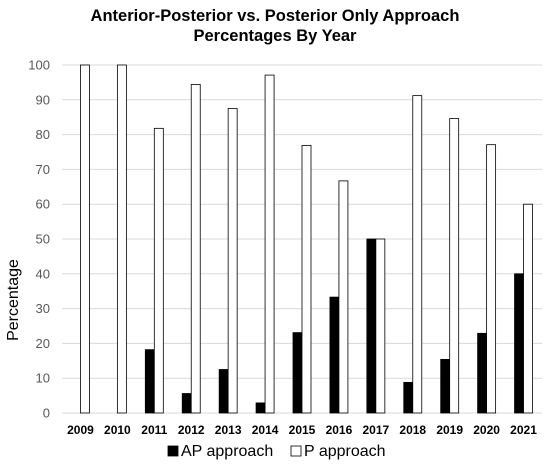  What do you see at coordinates (269, 244) in the screenshot?
I see `bar-p-2014` at bounding box center [269, 244].